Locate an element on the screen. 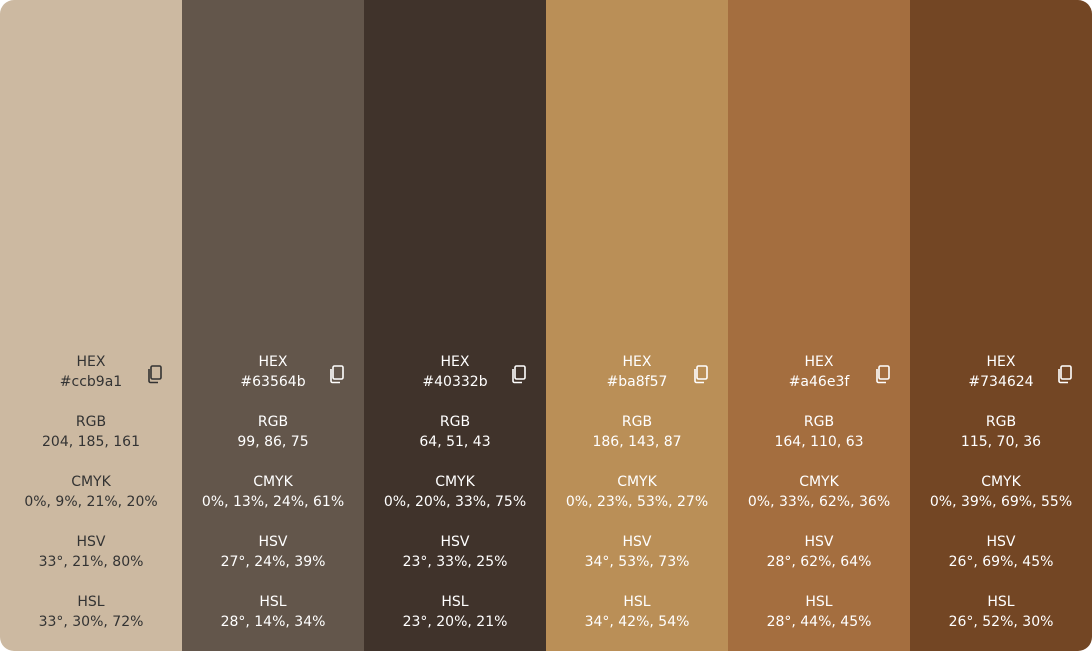 The image size is (1092, 651). hsl-value: 23°, 20%, 21% is located at coordinates (455, 622).